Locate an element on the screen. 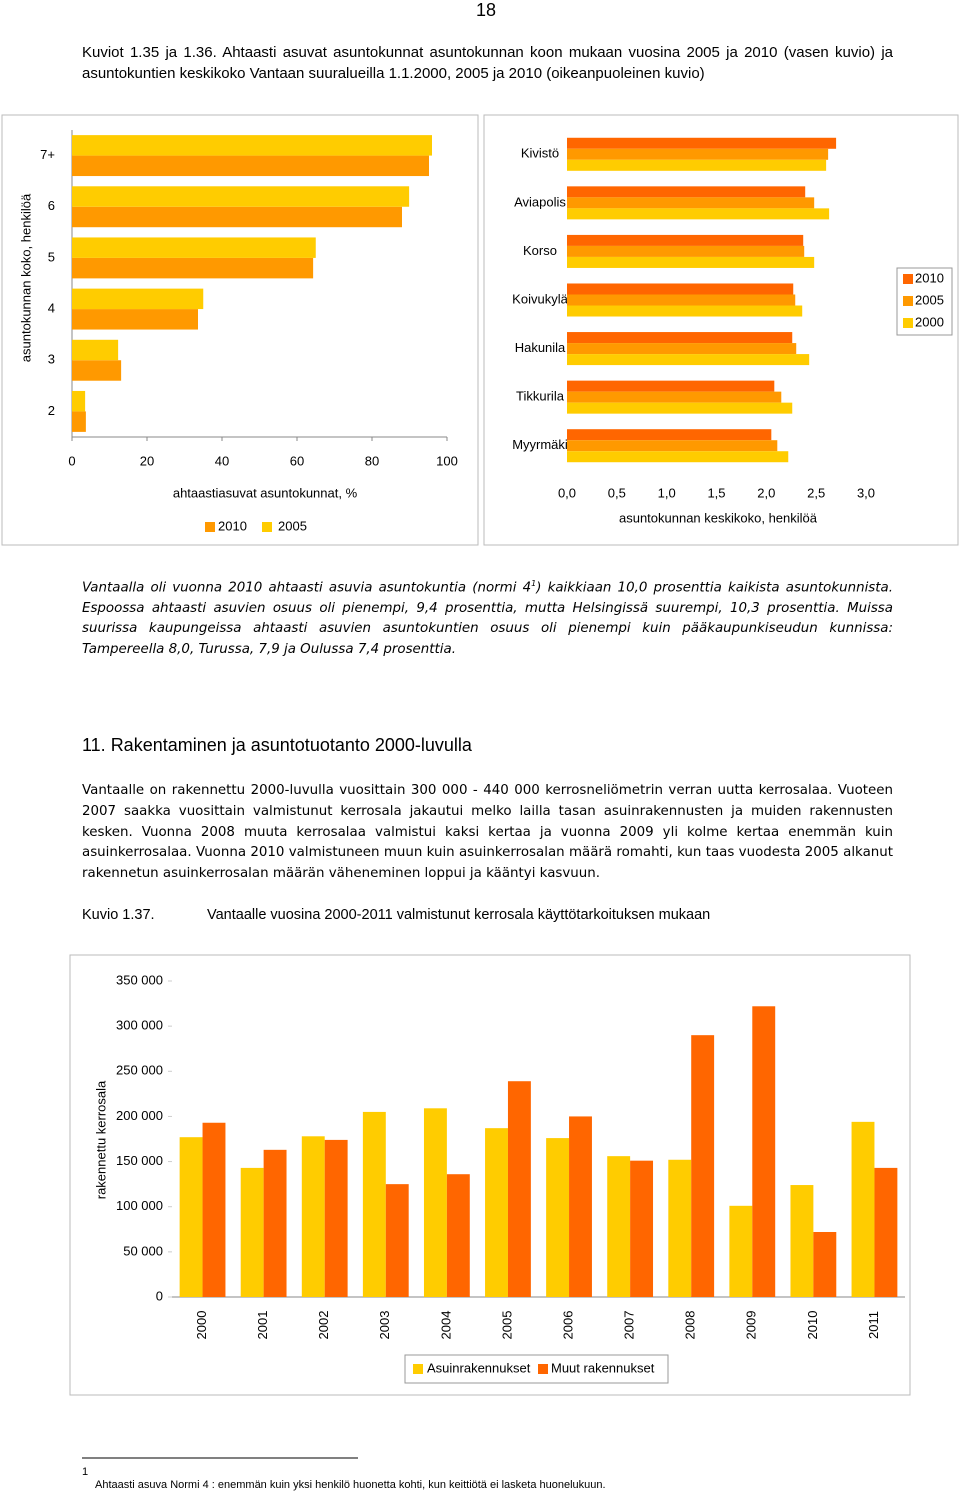  y-tick-label: 50 000 is located at coordinates (143, 1250).